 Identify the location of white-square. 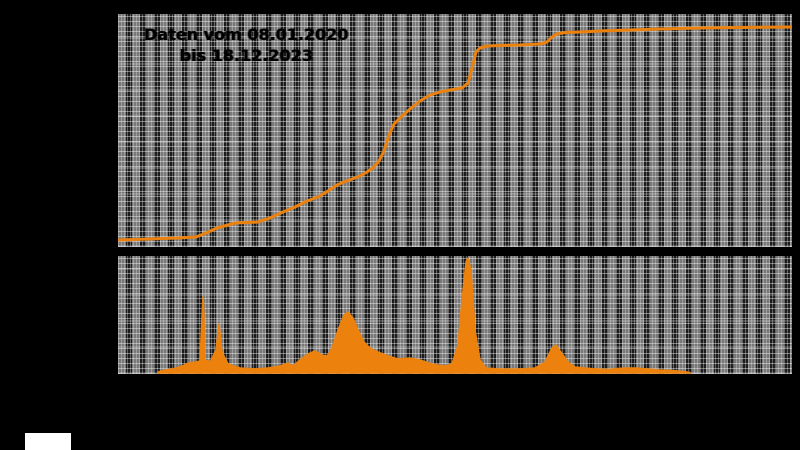
(48, 441).